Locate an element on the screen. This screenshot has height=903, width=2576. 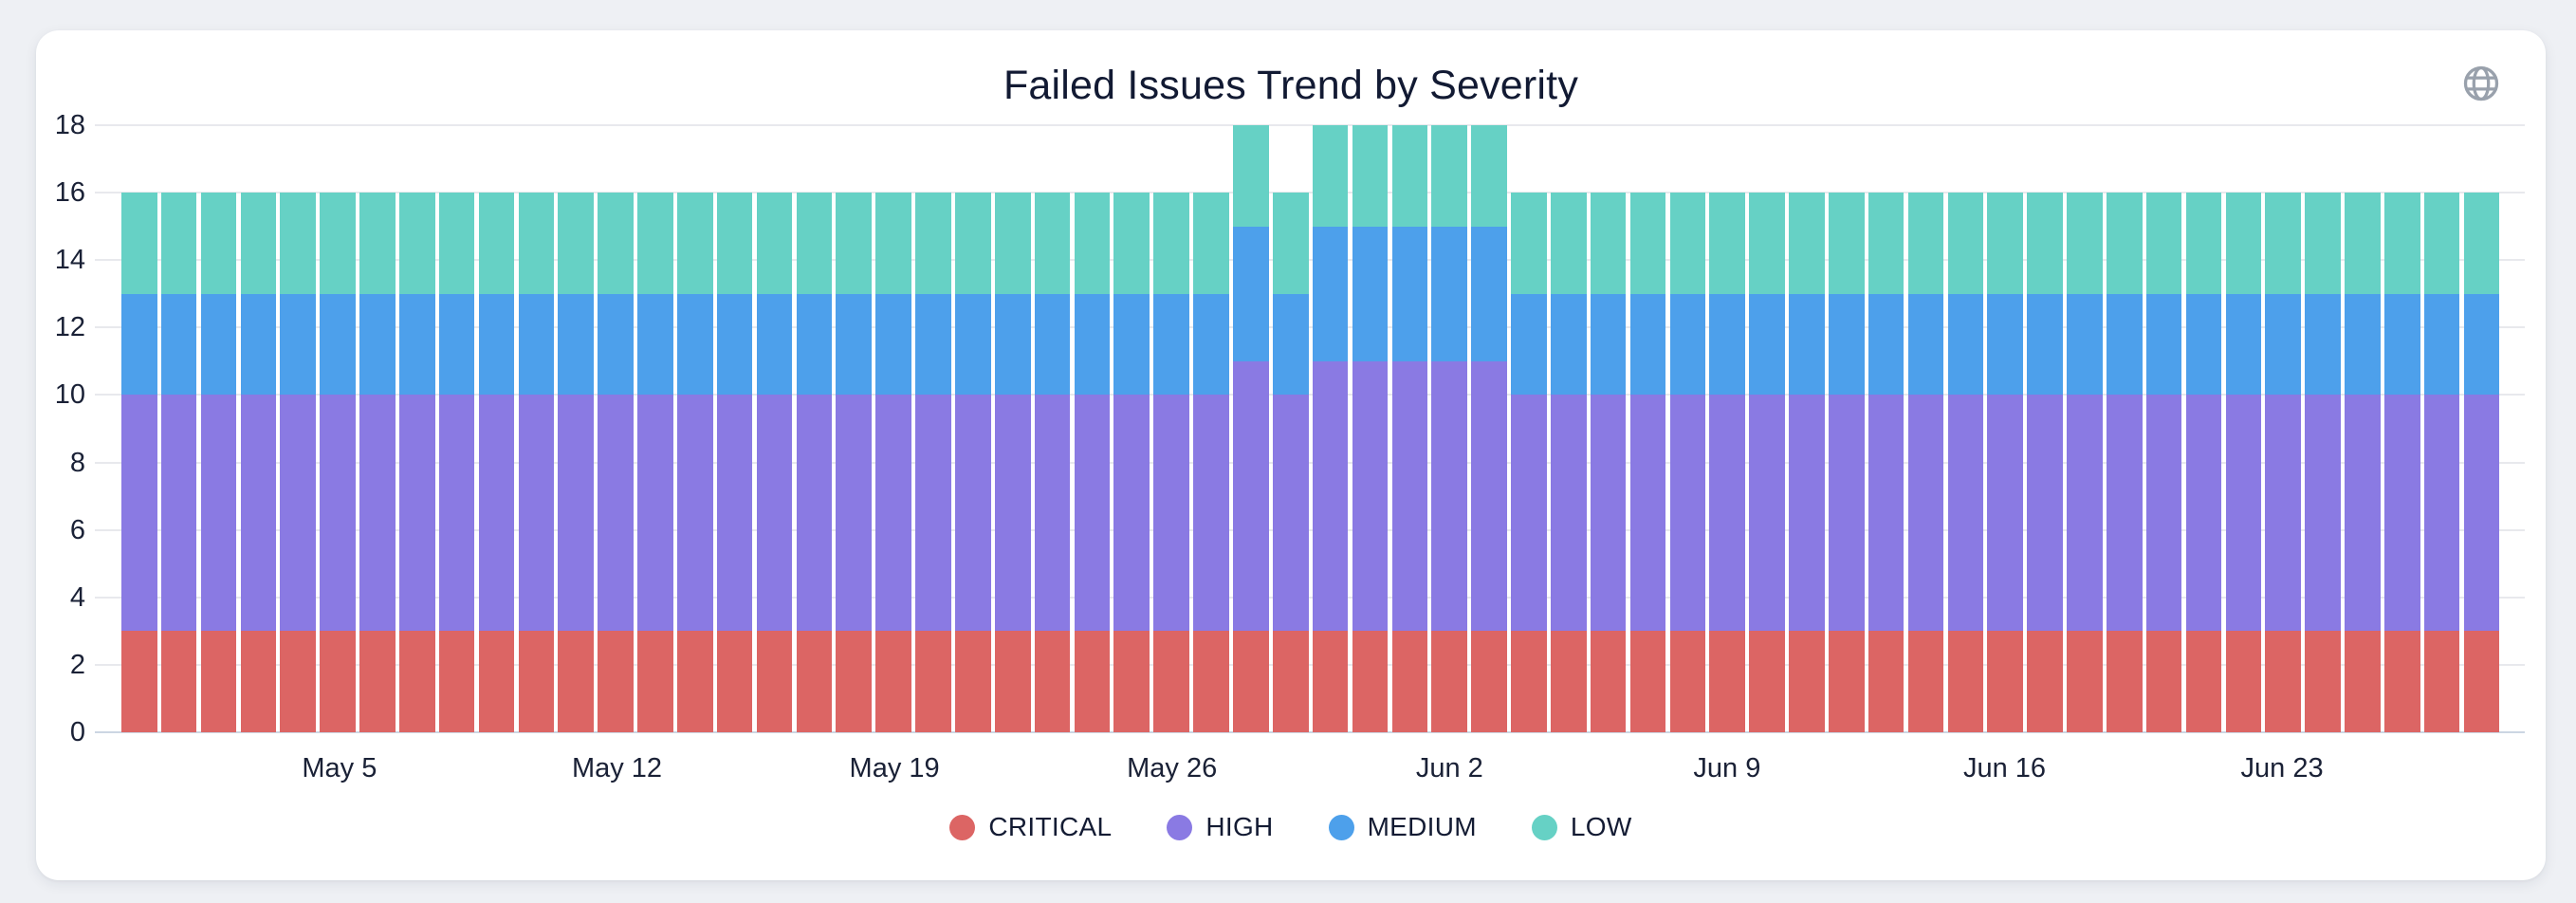
legend-item-high: HIGH is located at coordinates (1220, 827).